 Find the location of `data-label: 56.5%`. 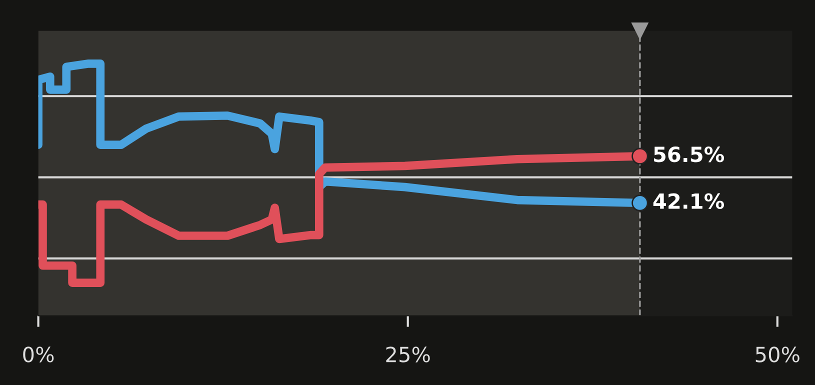

data-label: 56.5% is located at coordinates (689, 154).